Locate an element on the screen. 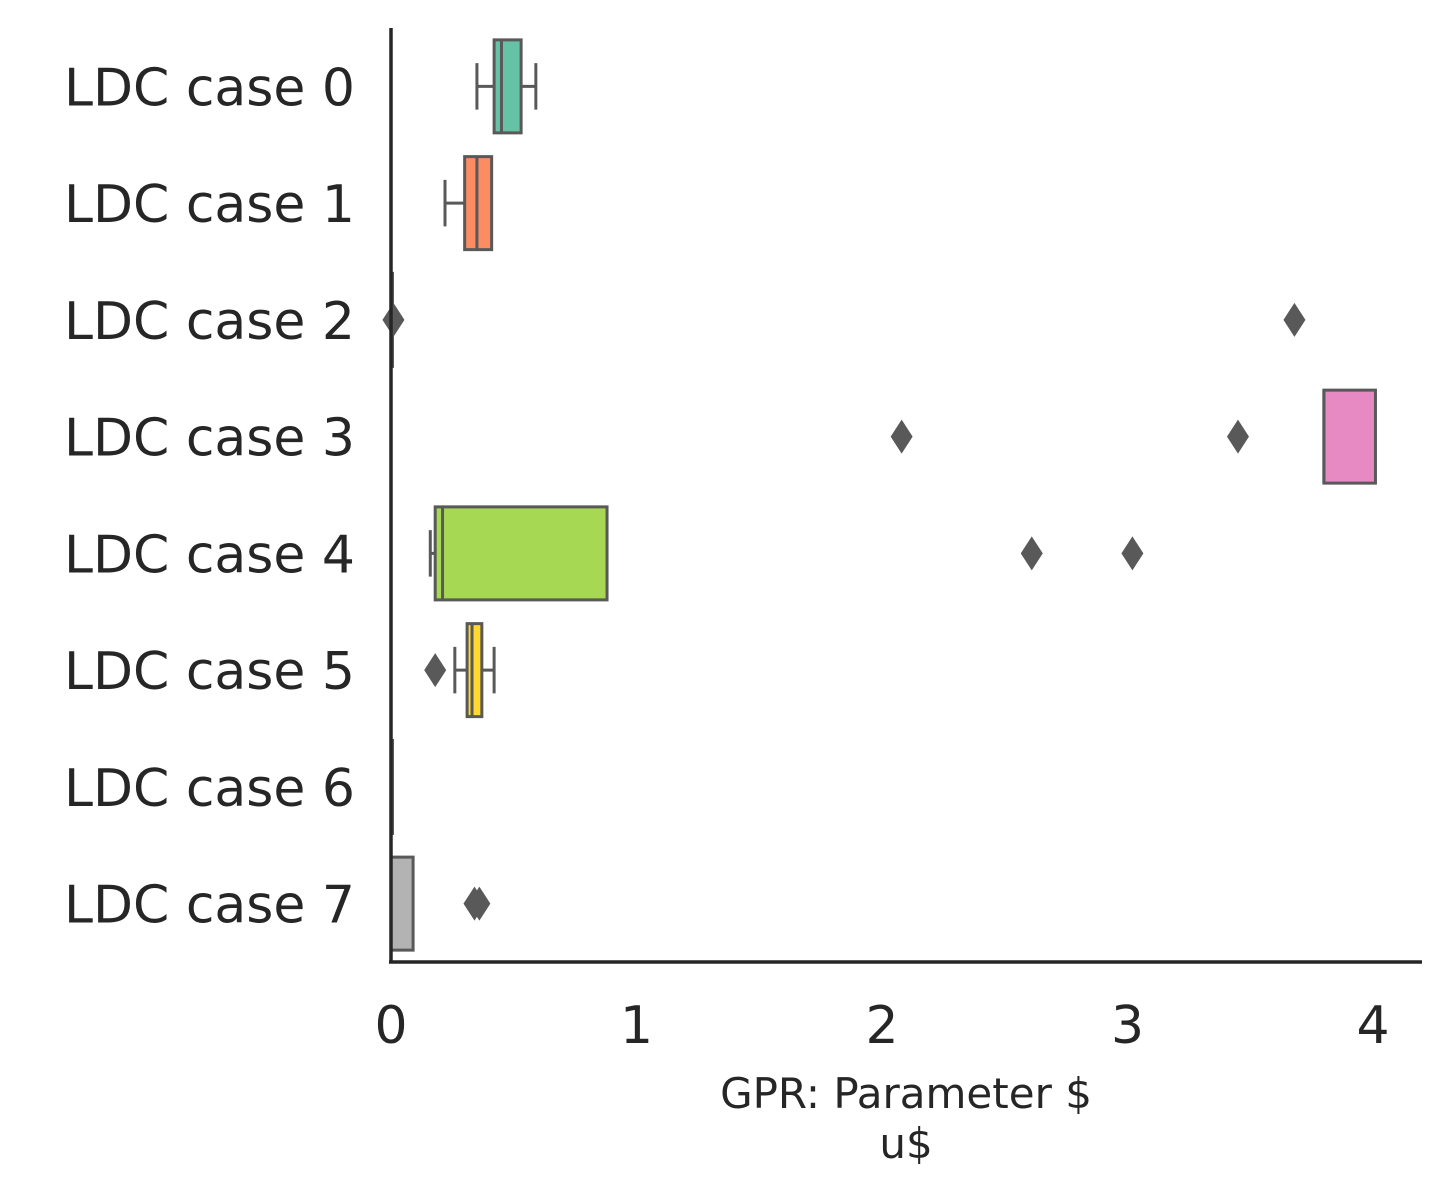  x-tick-label: 4 is located at coordinates (1372, 1026).